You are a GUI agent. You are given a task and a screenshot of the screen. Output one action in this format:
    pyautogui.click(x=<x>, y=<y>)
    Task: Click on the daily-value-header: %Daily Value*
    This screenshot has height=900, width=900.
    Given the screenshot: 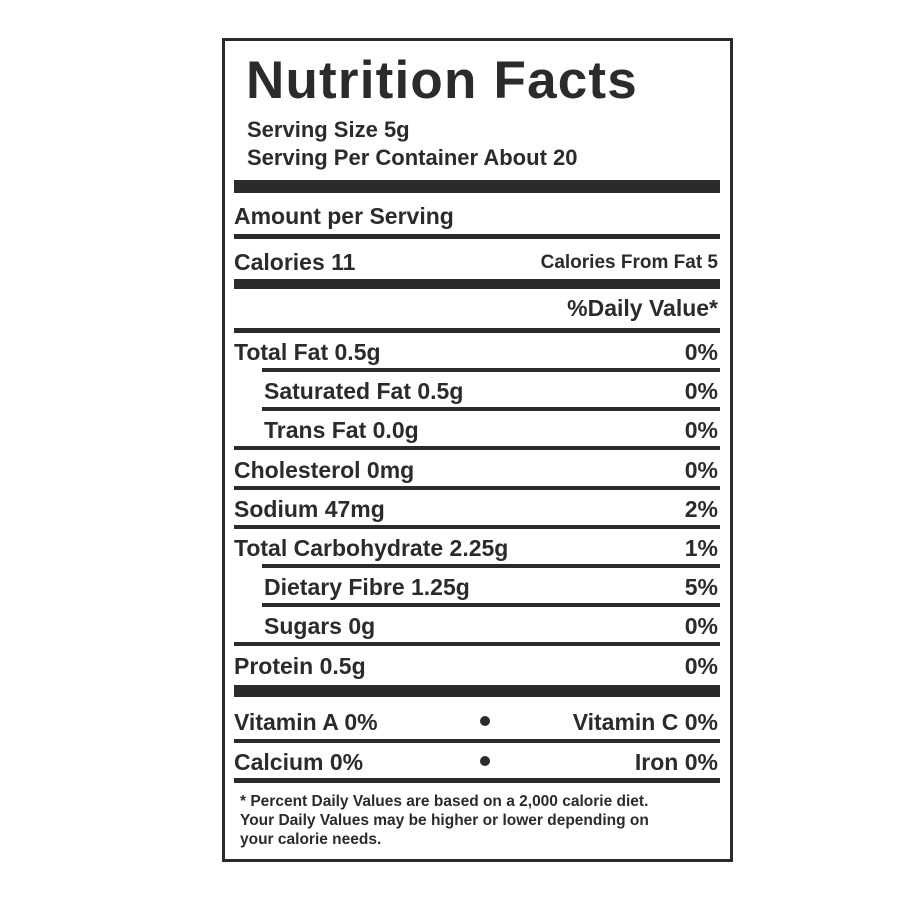 What is the action you would take?
    pyautogui.click(x=642, y=308)
    